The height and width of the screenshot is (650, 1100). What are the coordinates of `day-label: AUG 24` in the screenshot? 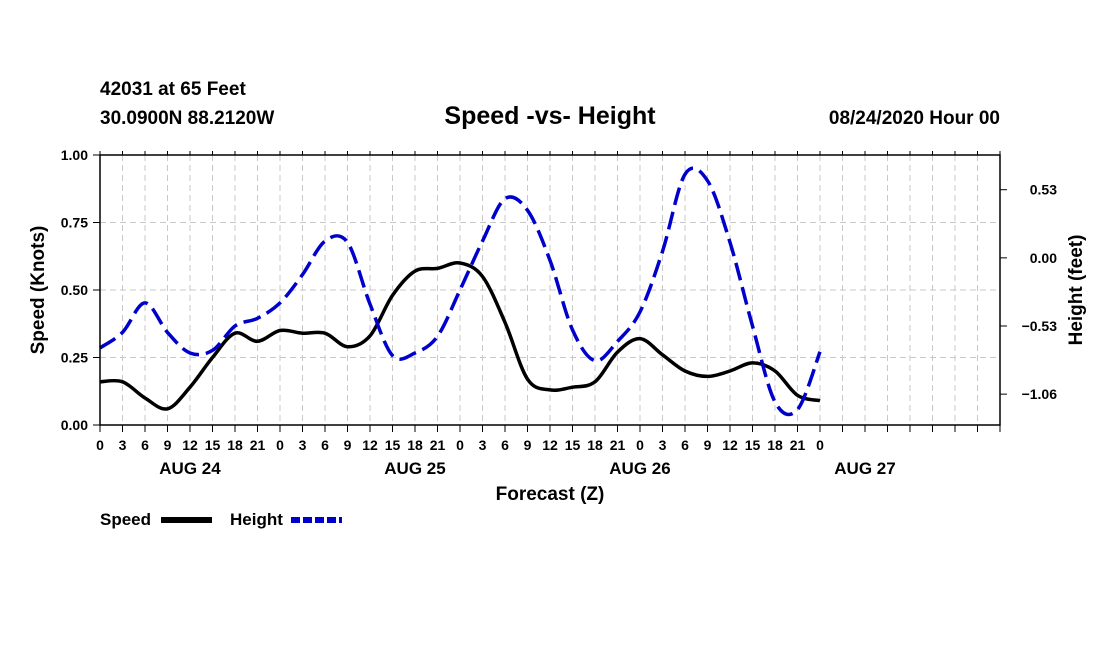 It's located at (190, 468).